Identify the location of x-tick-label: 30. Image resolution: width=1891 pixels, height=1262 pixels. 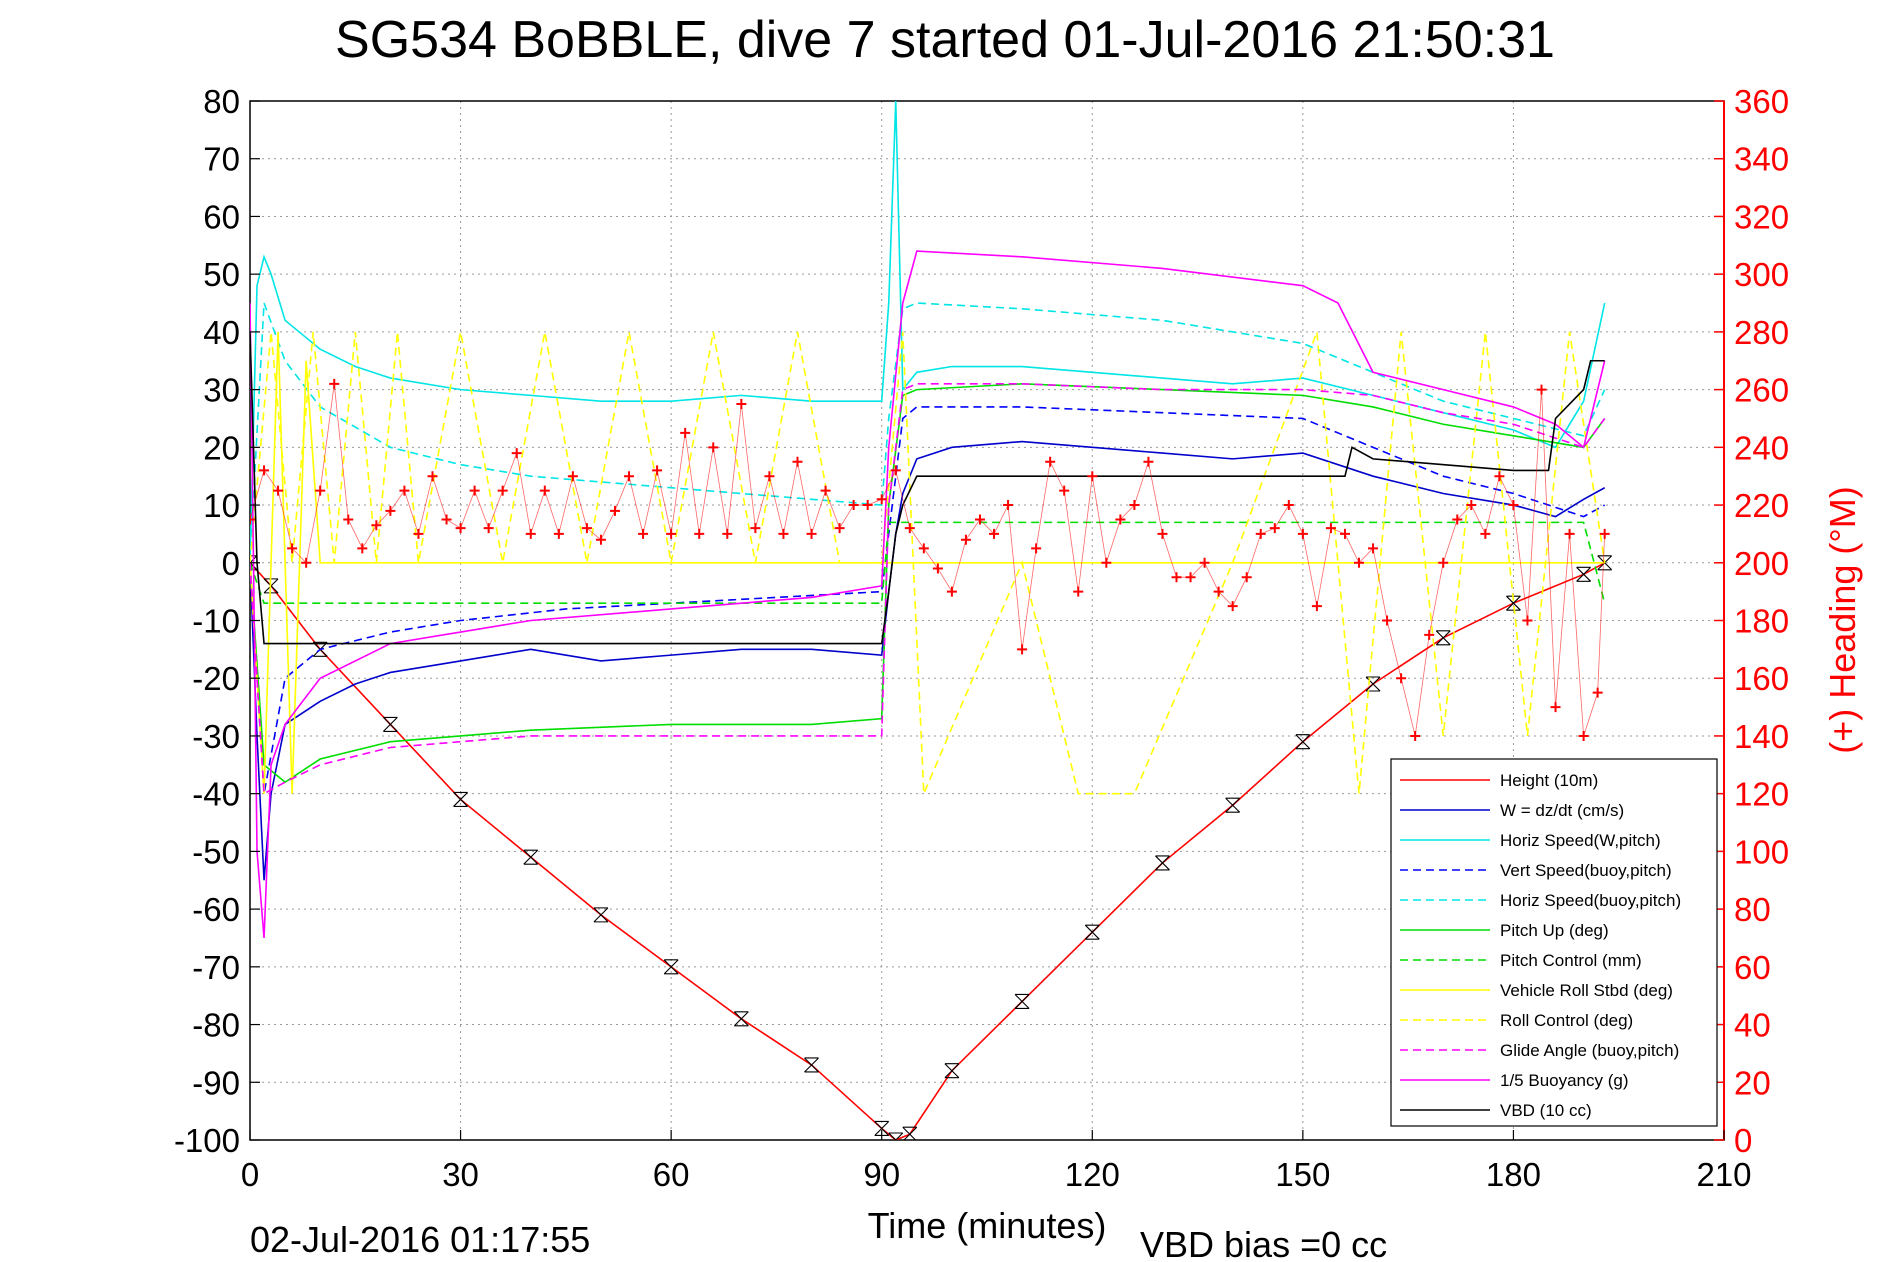
(460, 1174).